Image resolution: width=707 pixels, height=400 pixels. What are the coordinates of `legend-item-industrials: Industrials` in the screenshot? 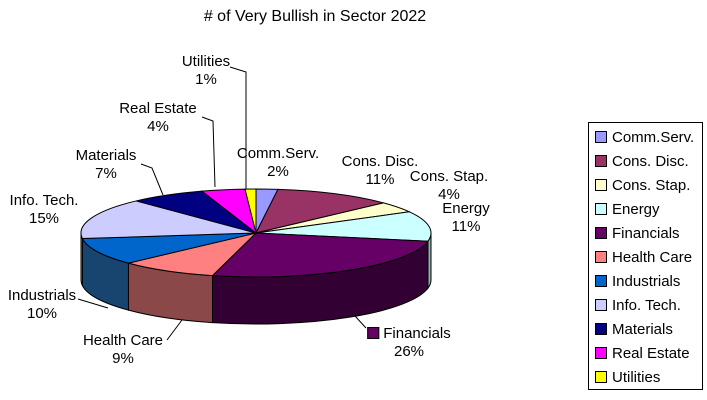 It's located at (645, 281).